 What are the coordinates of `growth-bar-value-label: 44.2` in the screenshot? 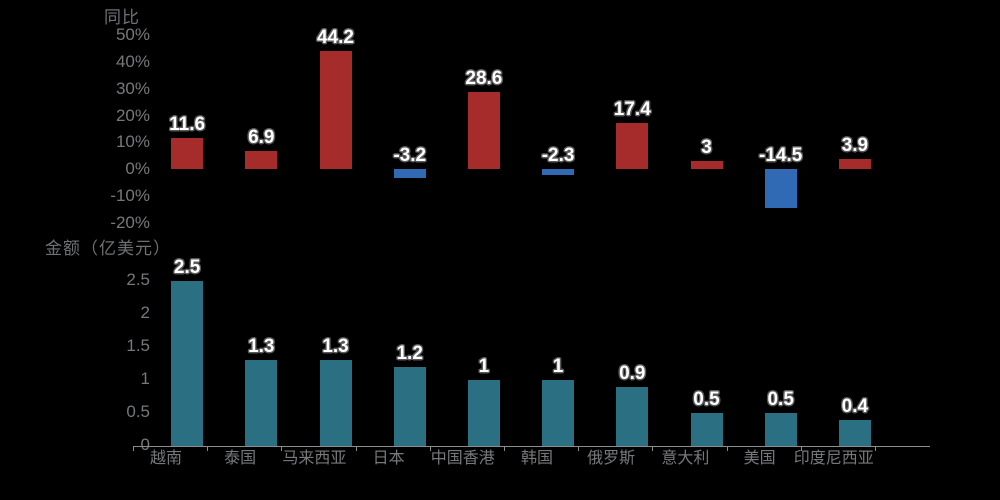 It's located at (335, 37).